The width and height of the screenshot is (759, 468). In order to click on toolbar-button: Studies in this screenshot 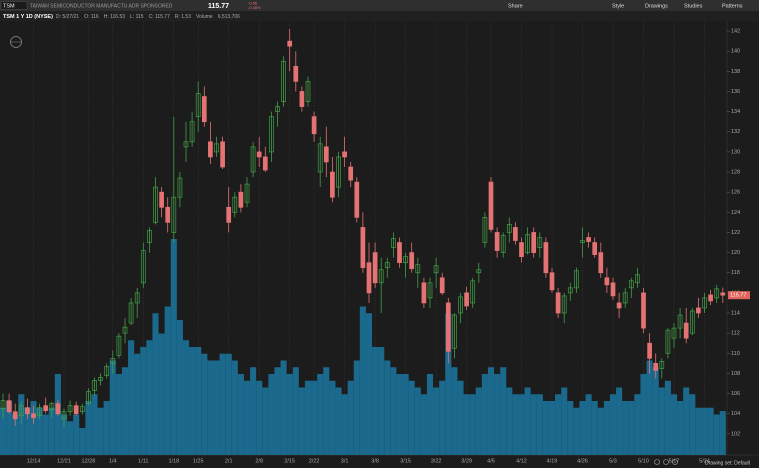, I will do `click(693, 6)`.